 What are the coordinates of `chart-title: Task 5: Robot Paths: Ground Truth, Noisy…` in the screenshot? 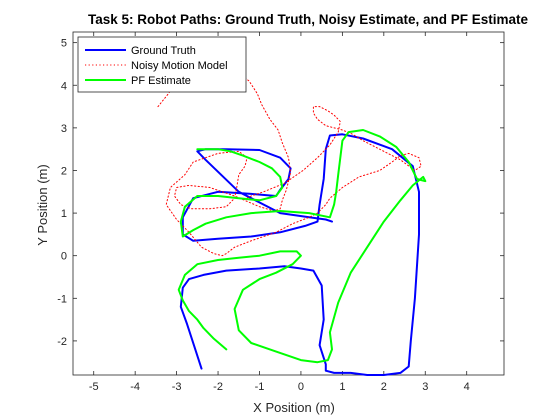 It's located at (308, 19).